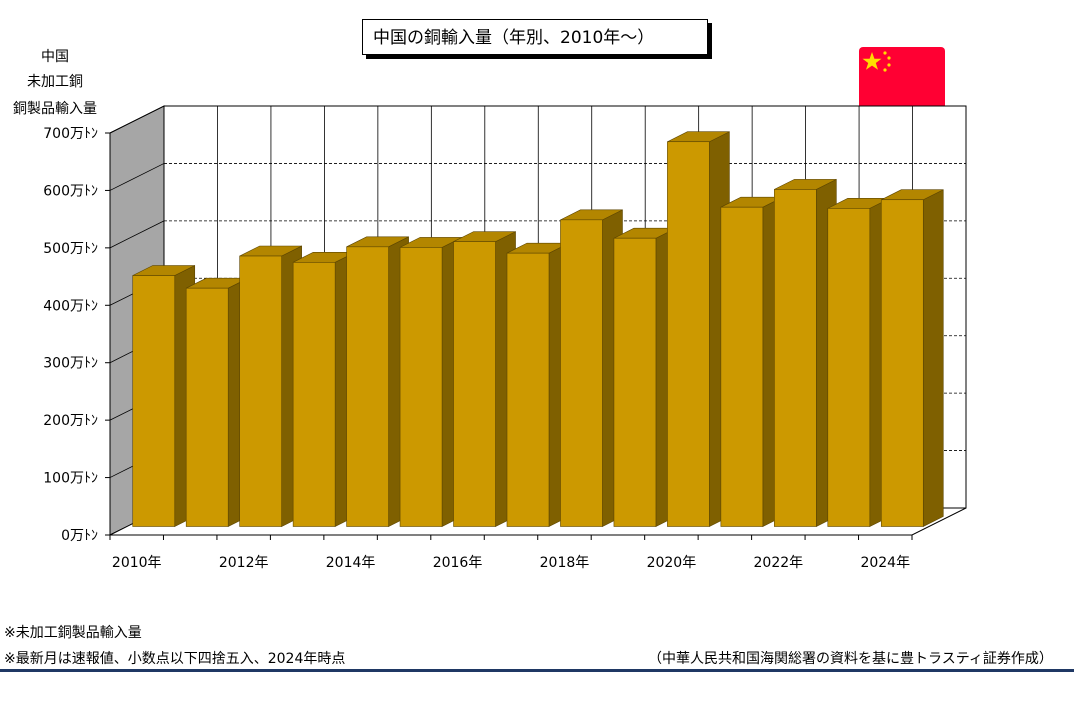  What do you see at coordinates (565, 563) in the screenshot?
I see `x-tick-label: 2018年` at bounding box center [565, 563].